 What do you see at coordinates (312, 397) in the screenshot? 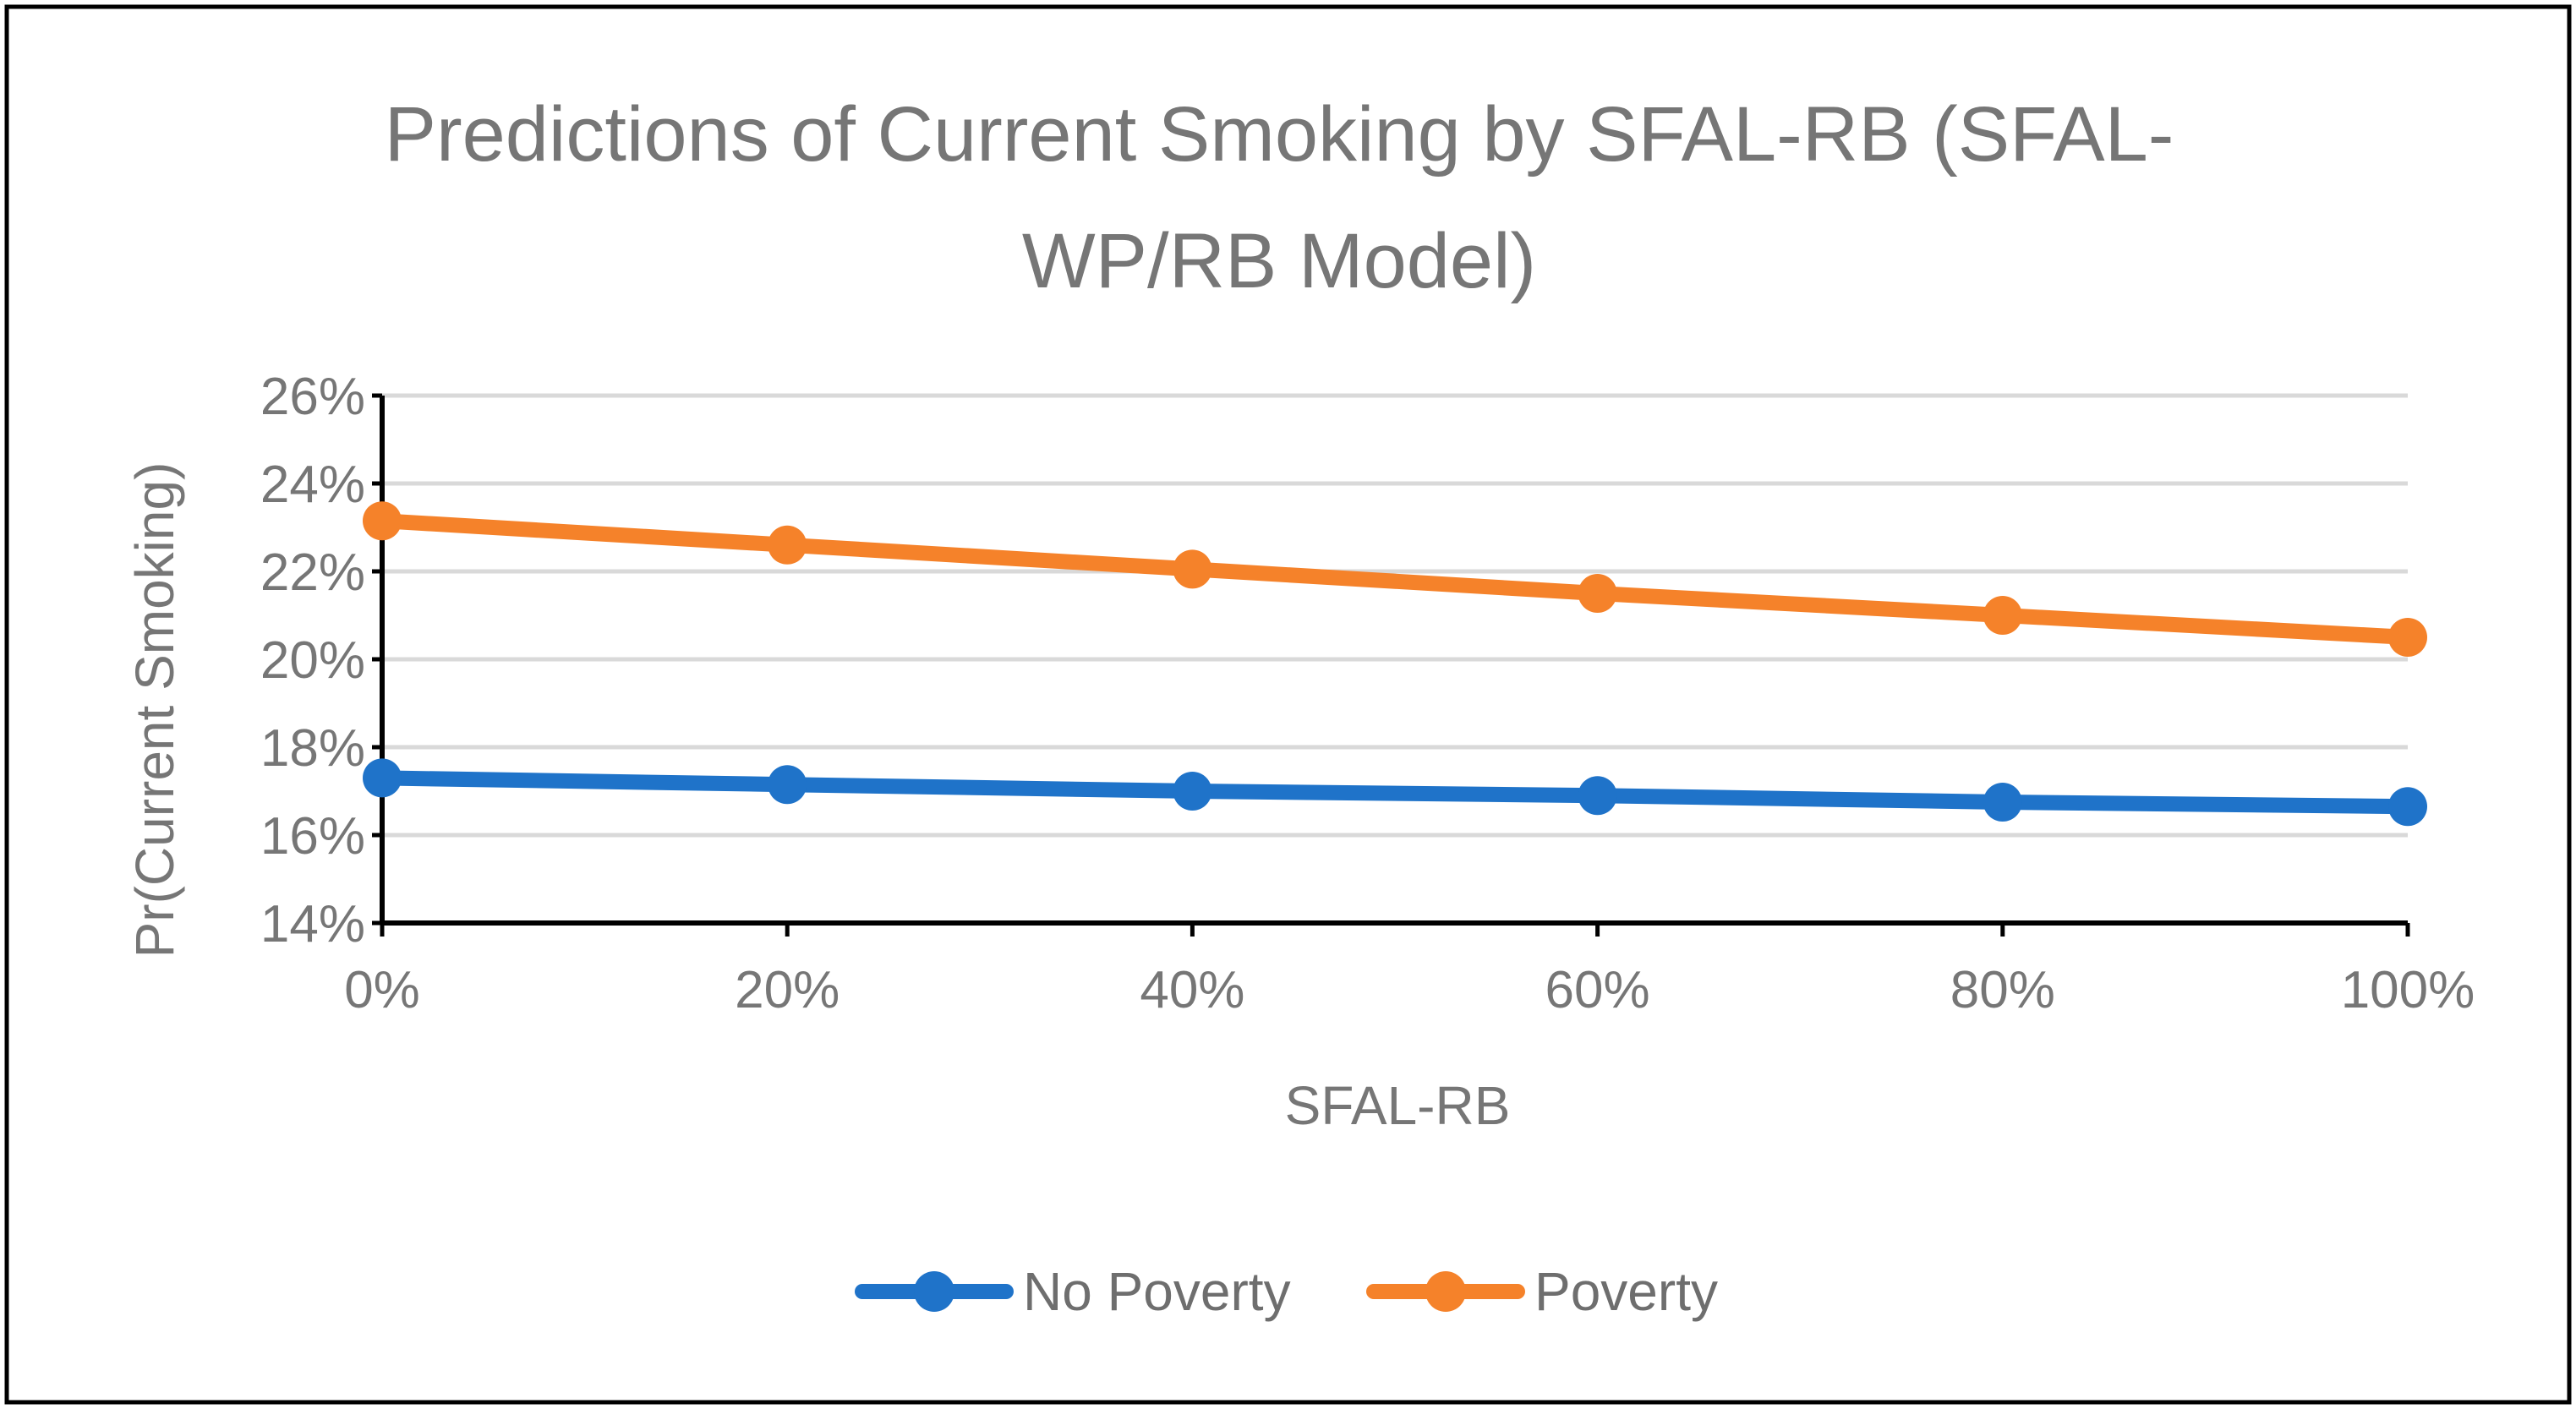
I see `y-tick-label: 26%` at bounding box center [312, 397].